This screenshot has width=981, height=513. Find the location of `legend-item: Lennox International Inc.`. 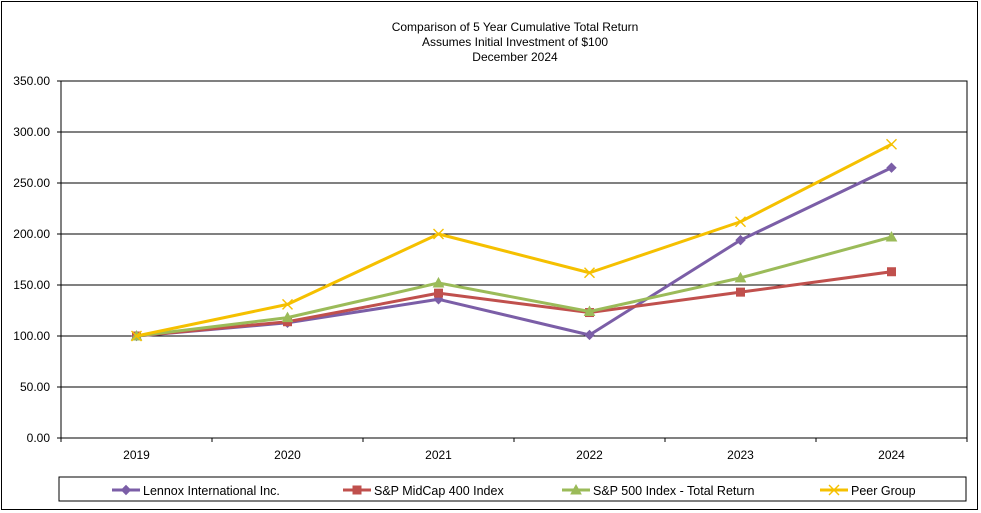

legend-item: Lennox International Inc. is located at coordinates (196, 491).